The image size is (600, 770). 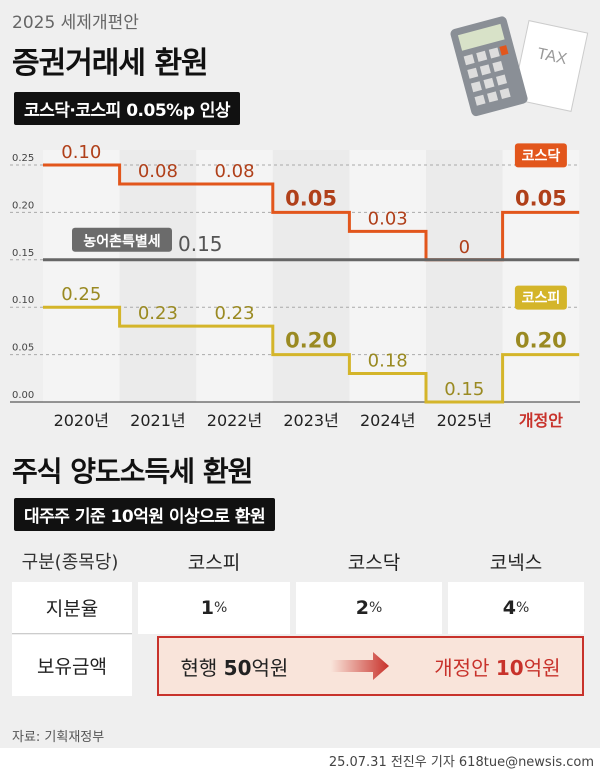 What do you see at coordinates (516, 563) in the screenshot?
I see `table-header-konex: 코넥스` at bounding box center [516, 563].